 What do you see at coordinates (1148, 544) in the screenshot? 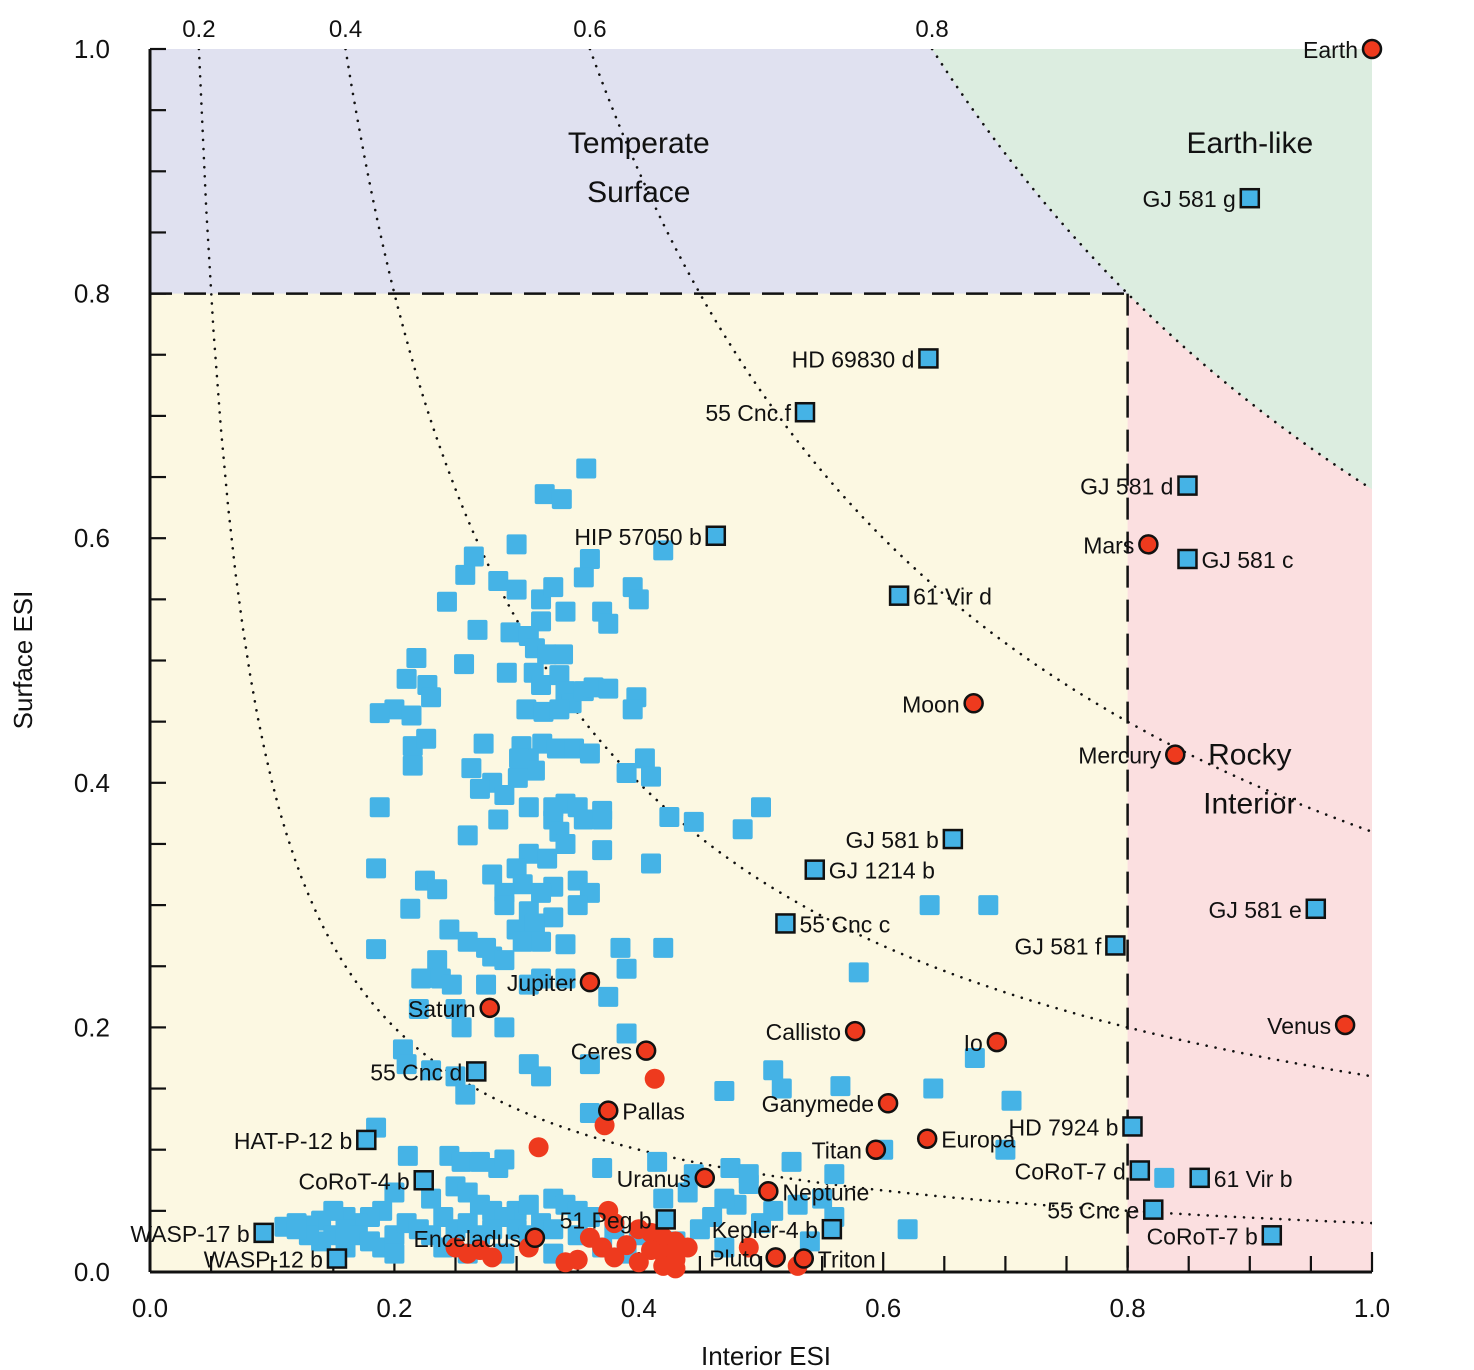
I see `solar-system-marker-mars` at bounding box center [1148, 544].